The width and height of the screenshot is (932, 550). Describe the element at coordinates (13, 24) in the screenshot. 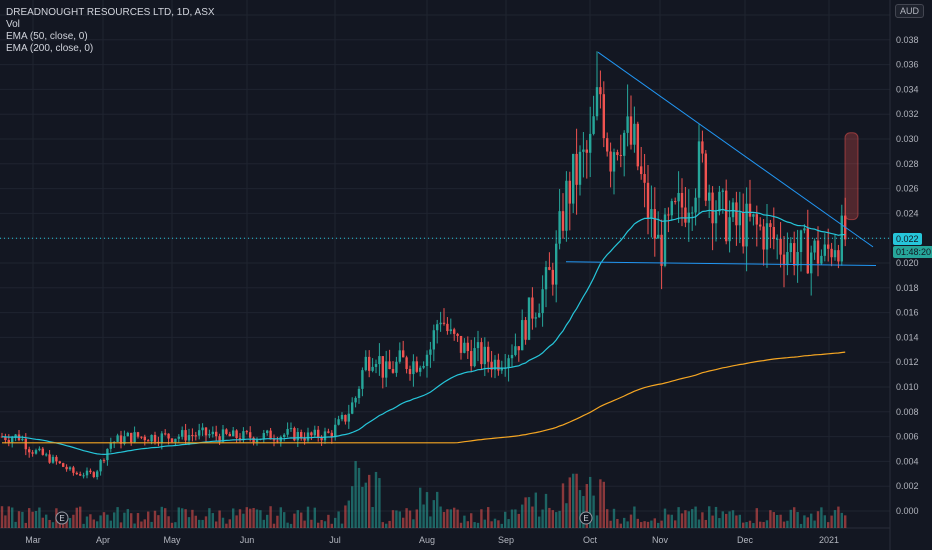

I see `legend-vol: Vol` at that location.